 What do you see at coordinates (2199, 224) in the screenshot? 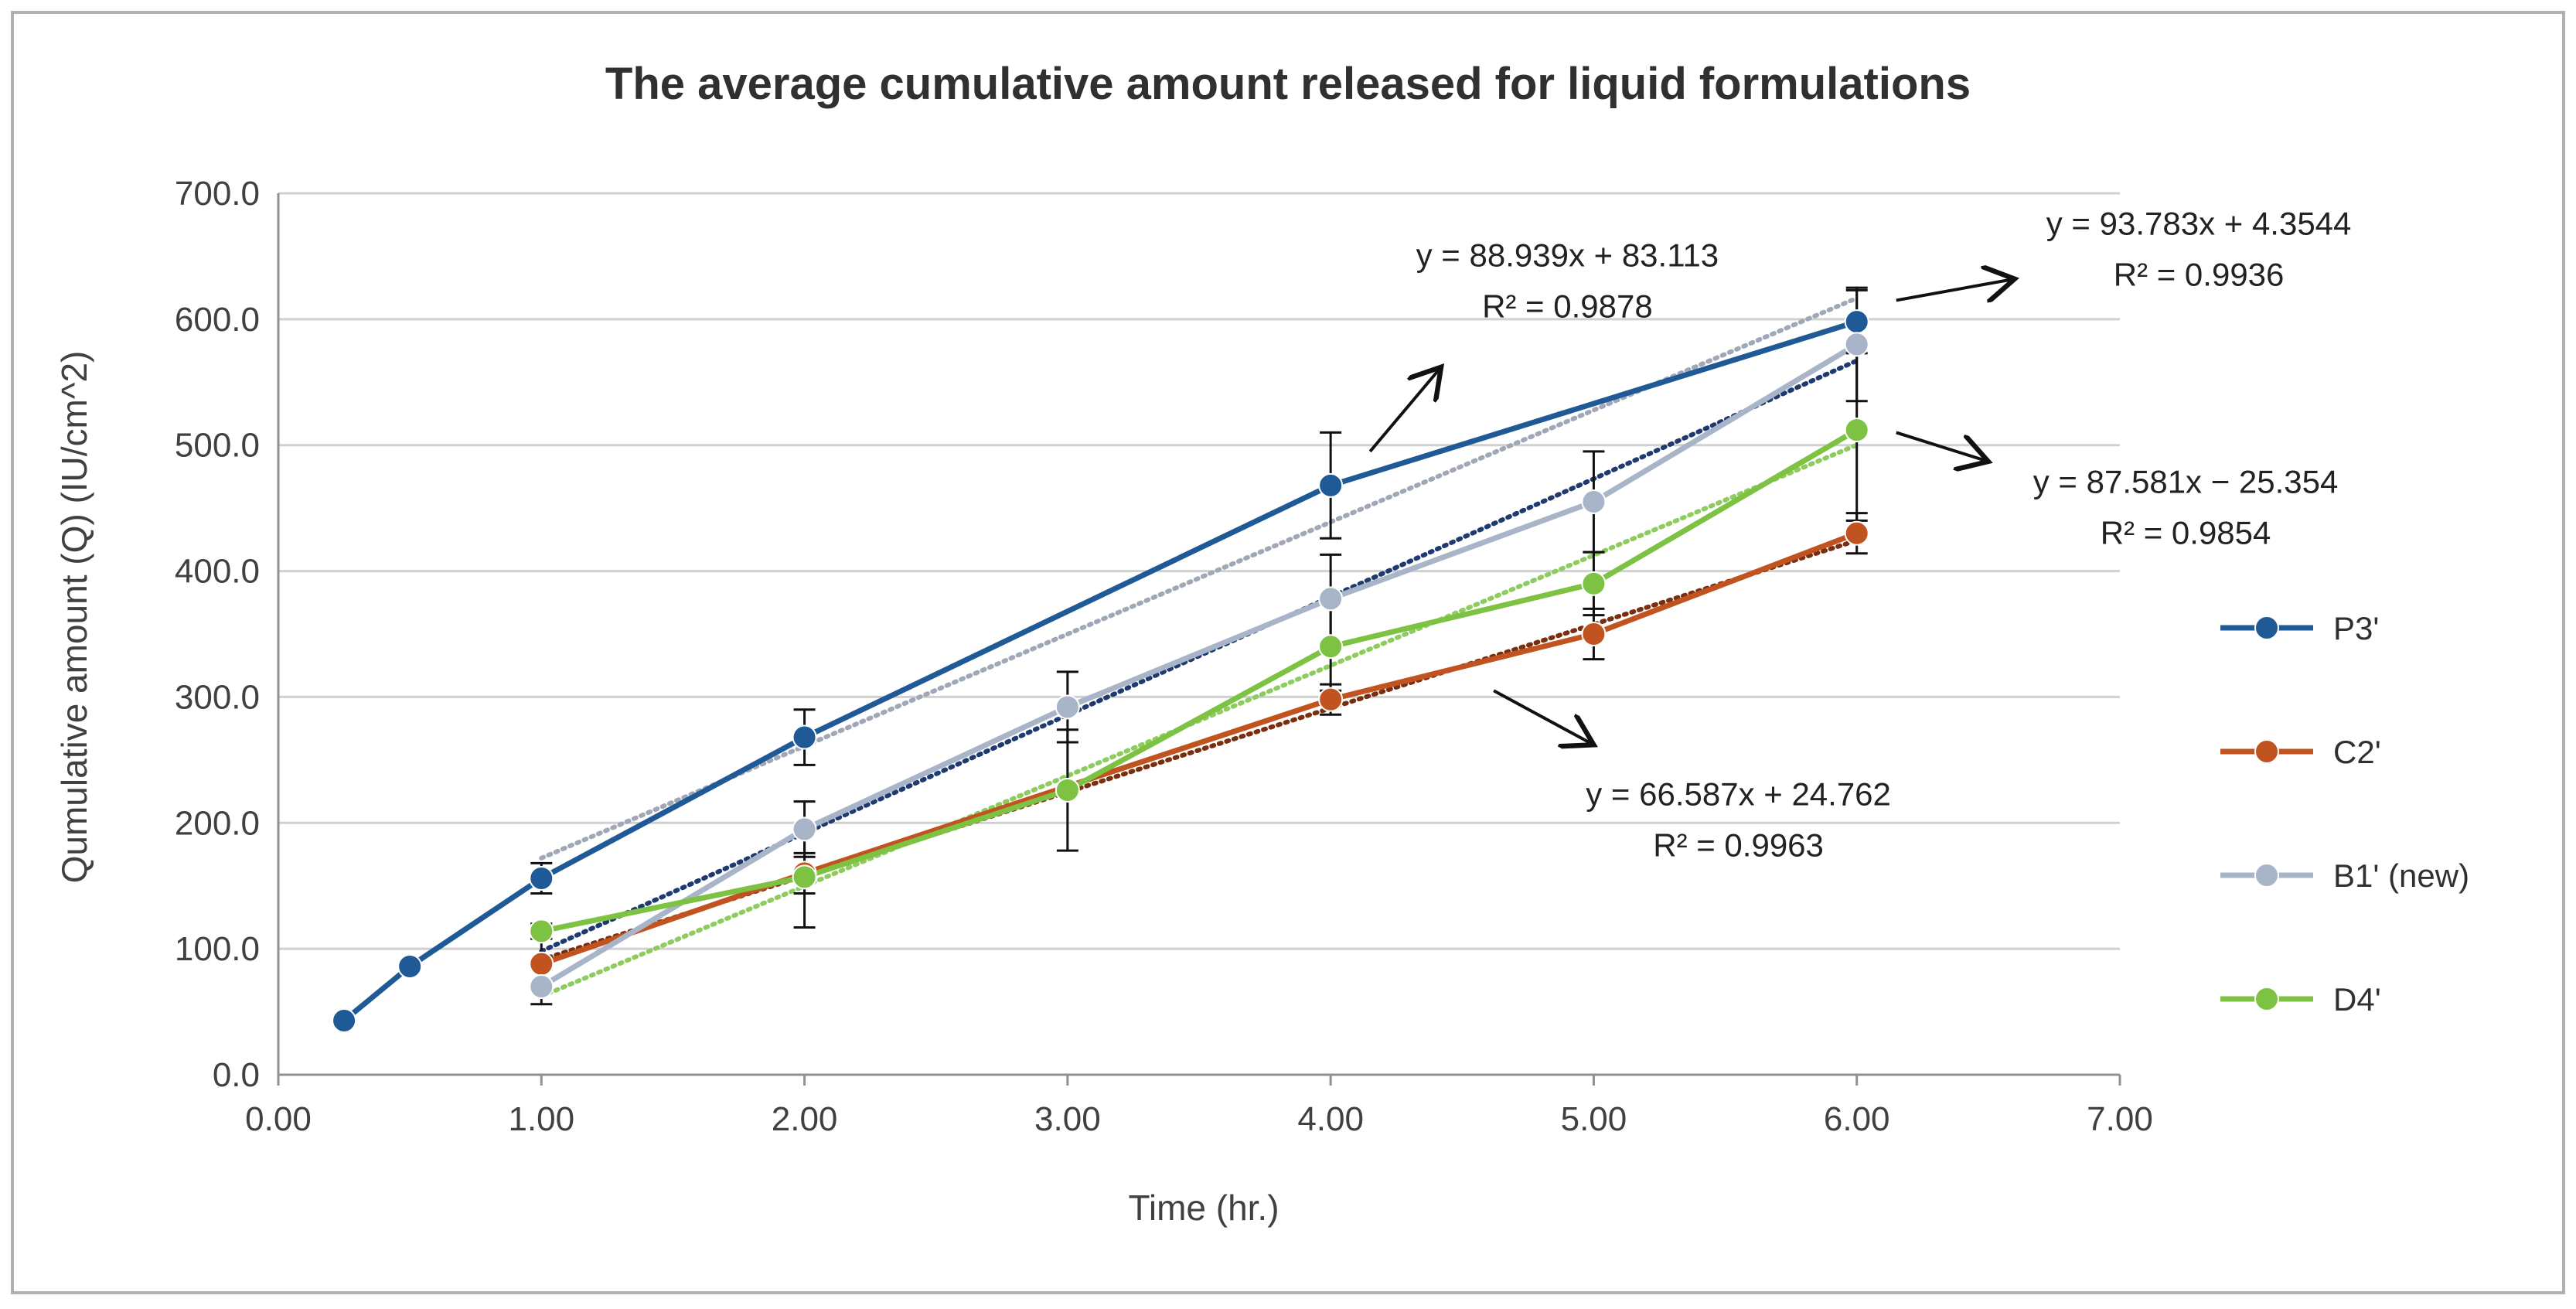
I see `trendline-equation: y = 93.783x + 4.3544` at bounding box center [2199, 224].